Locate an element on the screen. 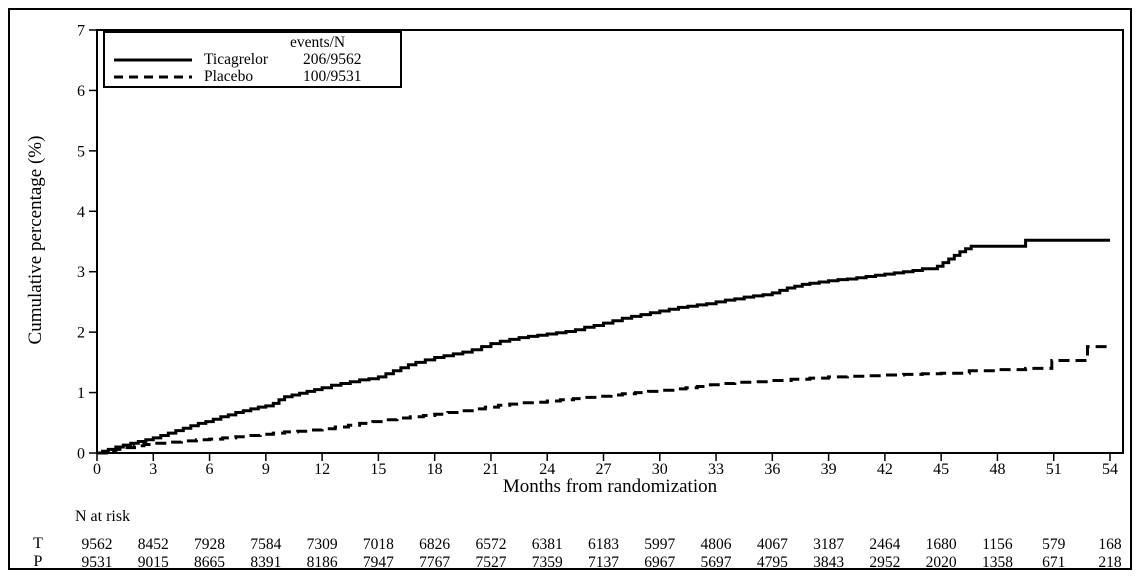 The width and height of the screenshot is (1143, 582). x-axis-ticks: 0 3 6 9 12 15 18 21 24 27 30 33 36 39 42 45 48 51 54 is located at coordinates (605, 465).